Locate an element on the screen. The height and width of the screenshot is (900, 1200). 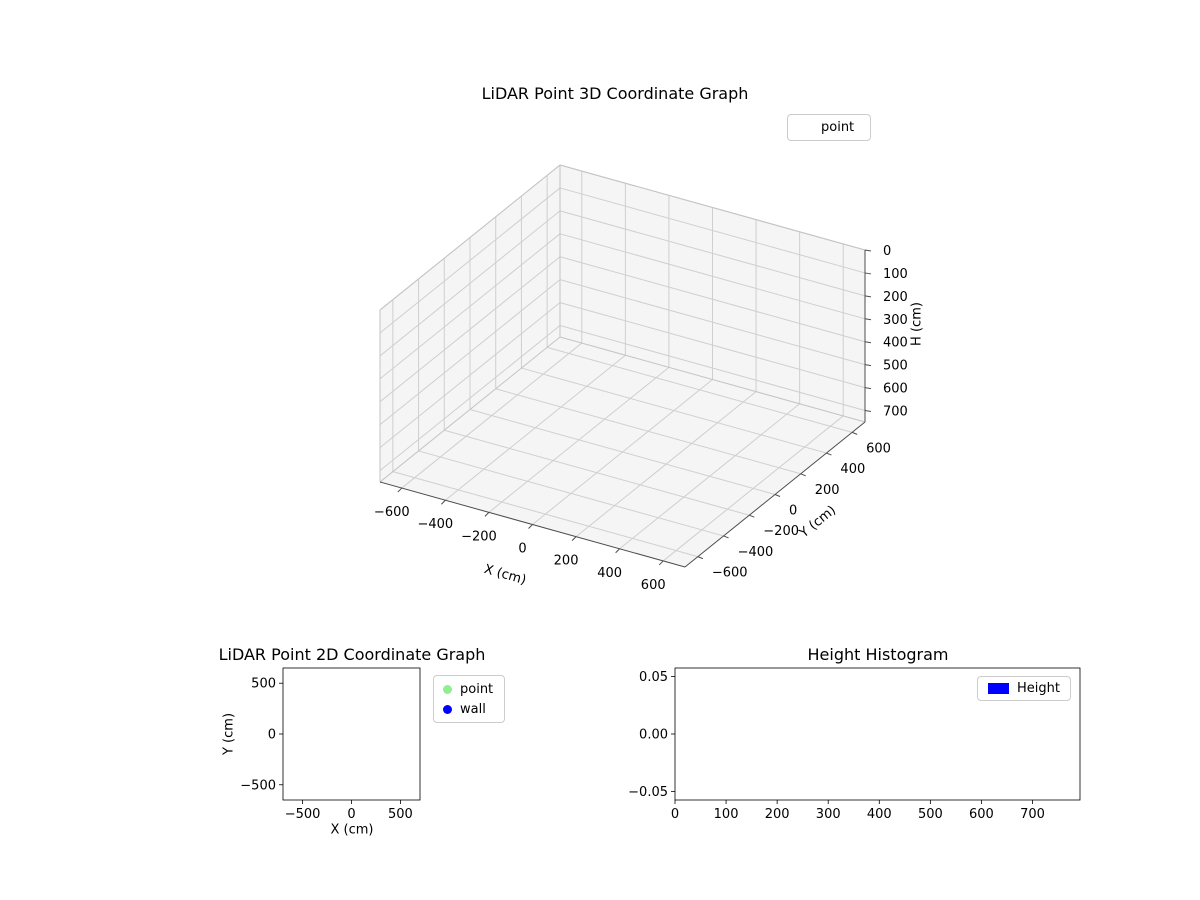
z-tick-label: 300 is located at coordinates (895, 320).